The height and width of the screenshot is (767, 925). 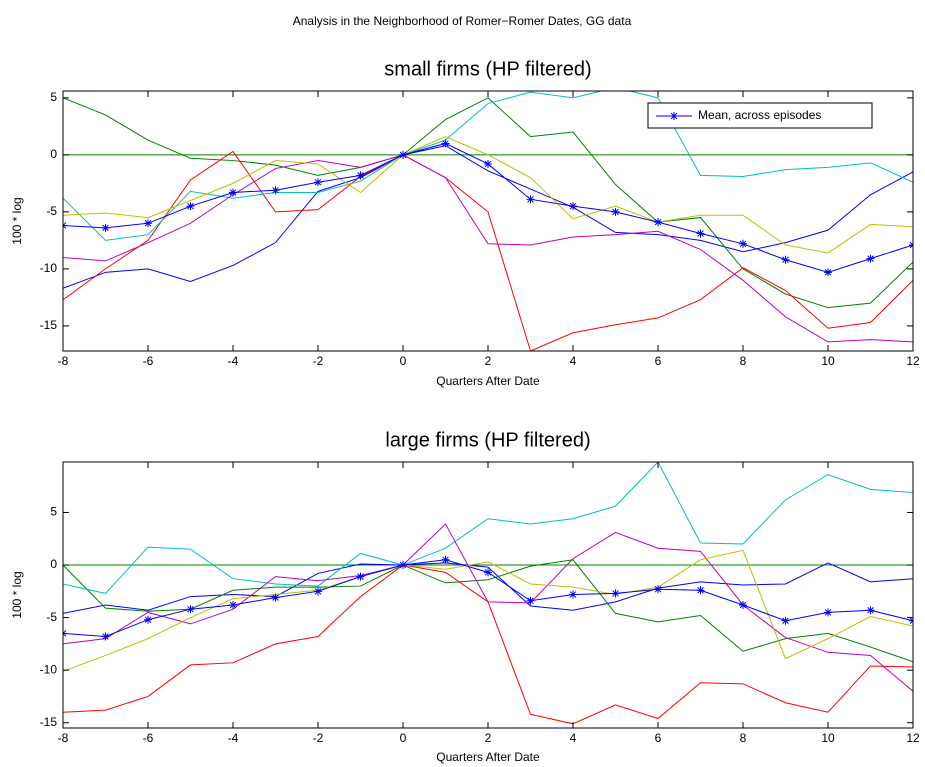 I want to click on chart-title: small firms (HP filtered), so click(x=487, y=69).